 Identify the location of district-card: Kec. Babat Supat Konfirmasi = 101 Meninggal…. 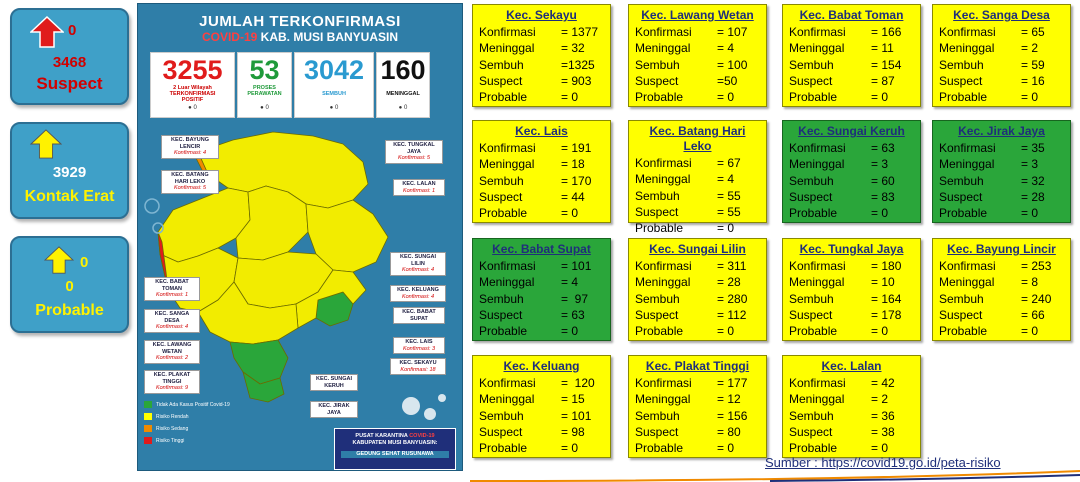
(541, 289).